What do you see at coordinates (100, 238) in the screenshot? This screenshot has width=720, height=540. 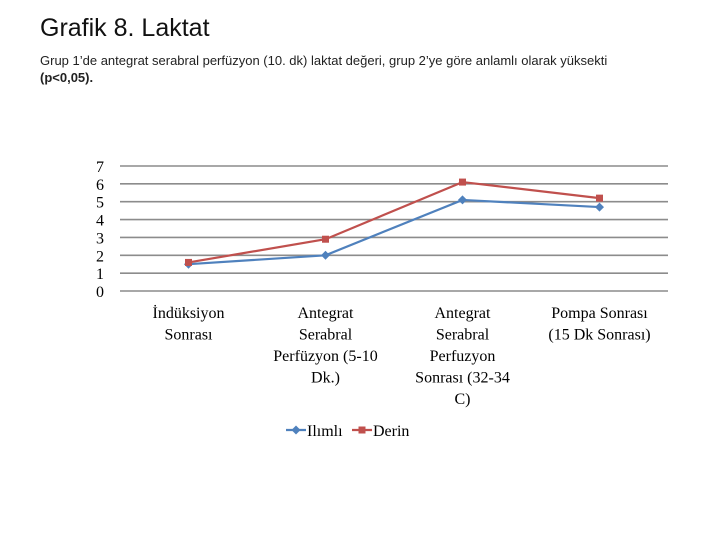 I see `y-tick-label: 3` at bounding box center [100, 238].